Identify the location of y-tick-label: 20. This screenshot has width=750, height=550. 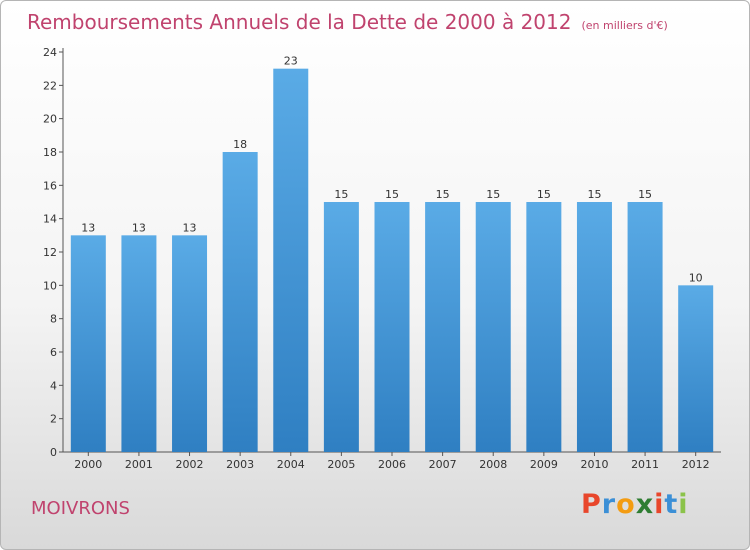
(50, 119).